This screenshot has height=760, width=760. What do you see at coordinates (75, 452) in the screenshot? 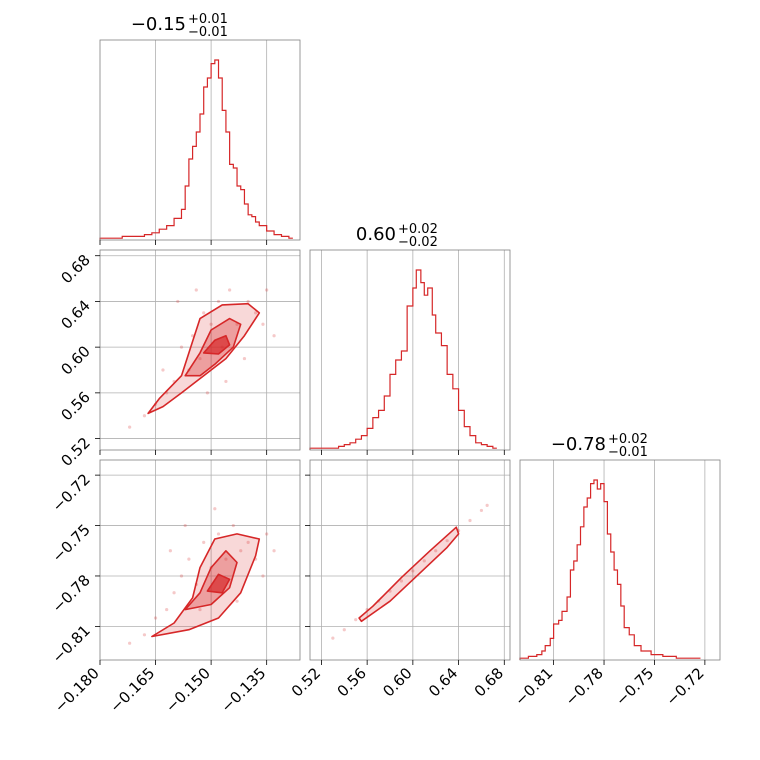
I see `y-tick-label: 0.52` at bounding box center [75, 452].